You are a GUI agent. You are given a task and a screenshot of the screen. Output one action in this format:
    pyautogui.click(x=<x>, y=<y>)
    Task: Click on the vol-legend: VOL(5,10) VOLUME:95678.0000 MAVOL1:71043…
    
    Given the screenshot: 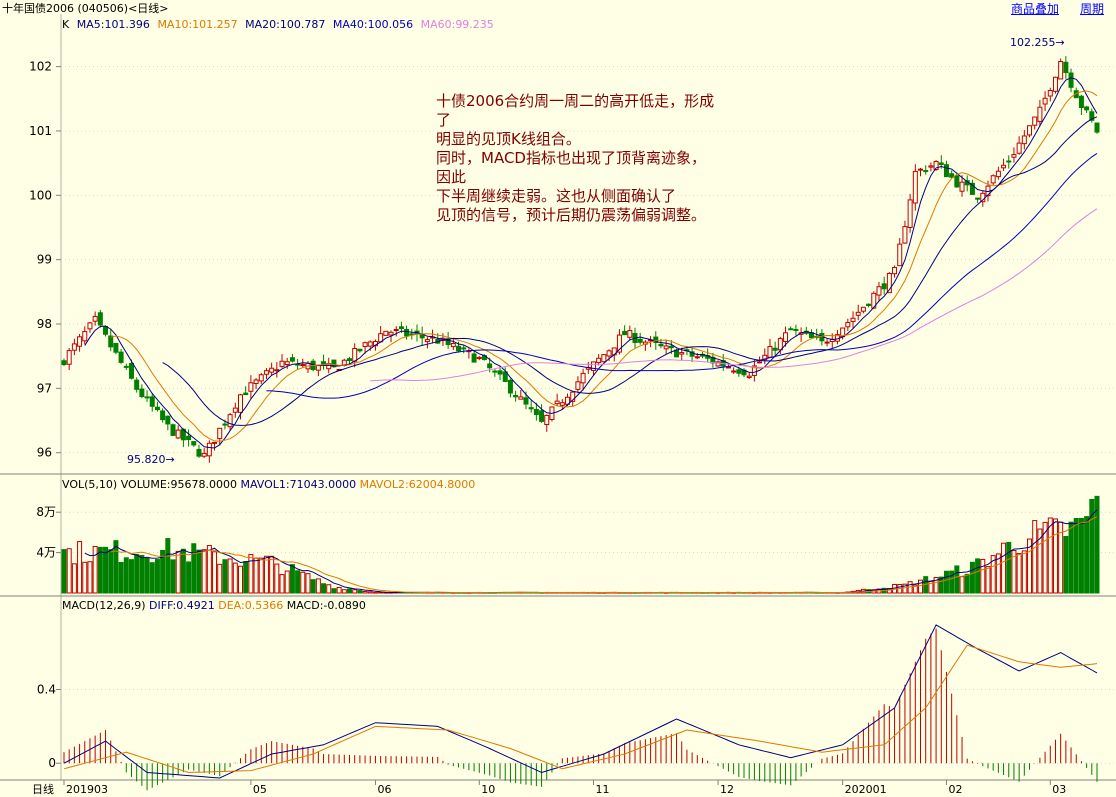 What is the action you would take?
    pyautogui.click(x=268, y=484)
    